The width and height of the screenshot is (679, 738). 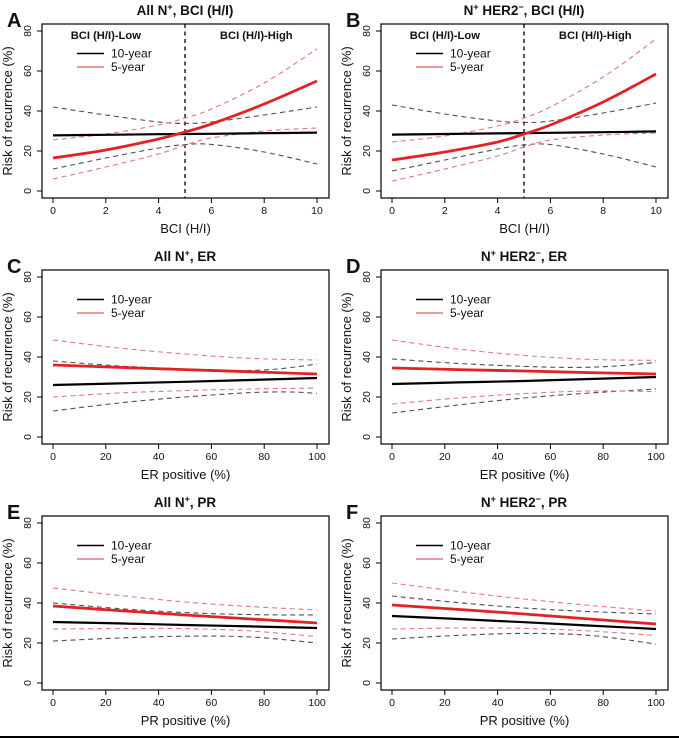 I want to click on x-tick-label: 10, so click(x=656, y=211).